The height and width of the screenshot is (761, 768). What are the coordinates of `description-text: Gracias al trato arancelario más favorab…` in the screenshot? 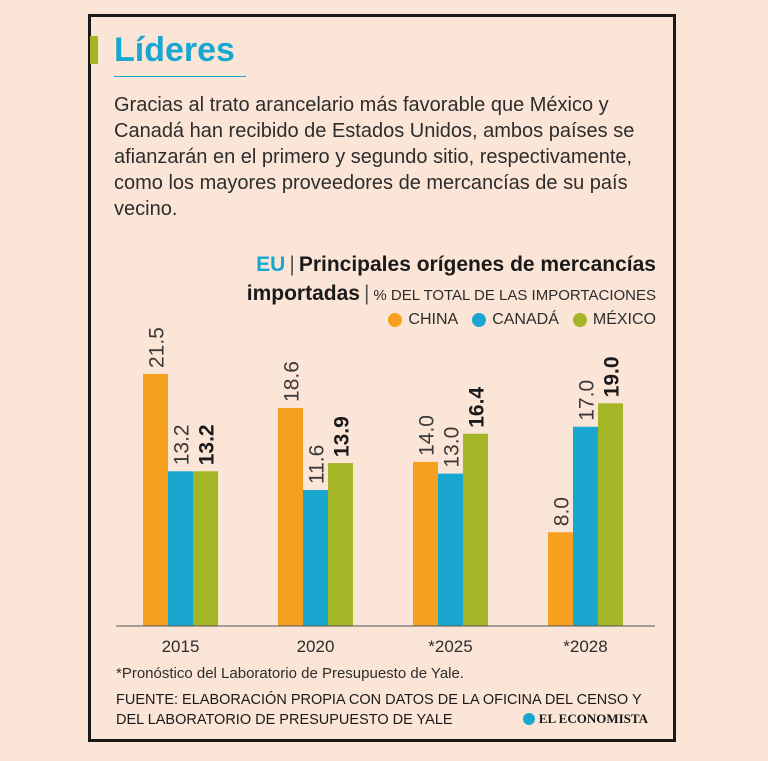 It's located at (374, 157).